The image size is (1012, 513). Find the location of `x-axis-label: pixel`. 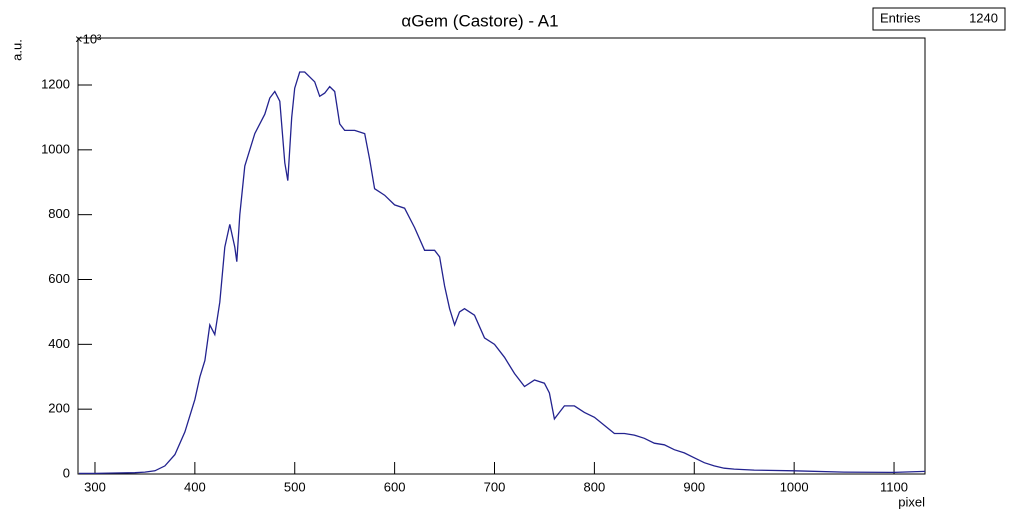

x-axis-label: pixel is located at coordinates (911, 501).